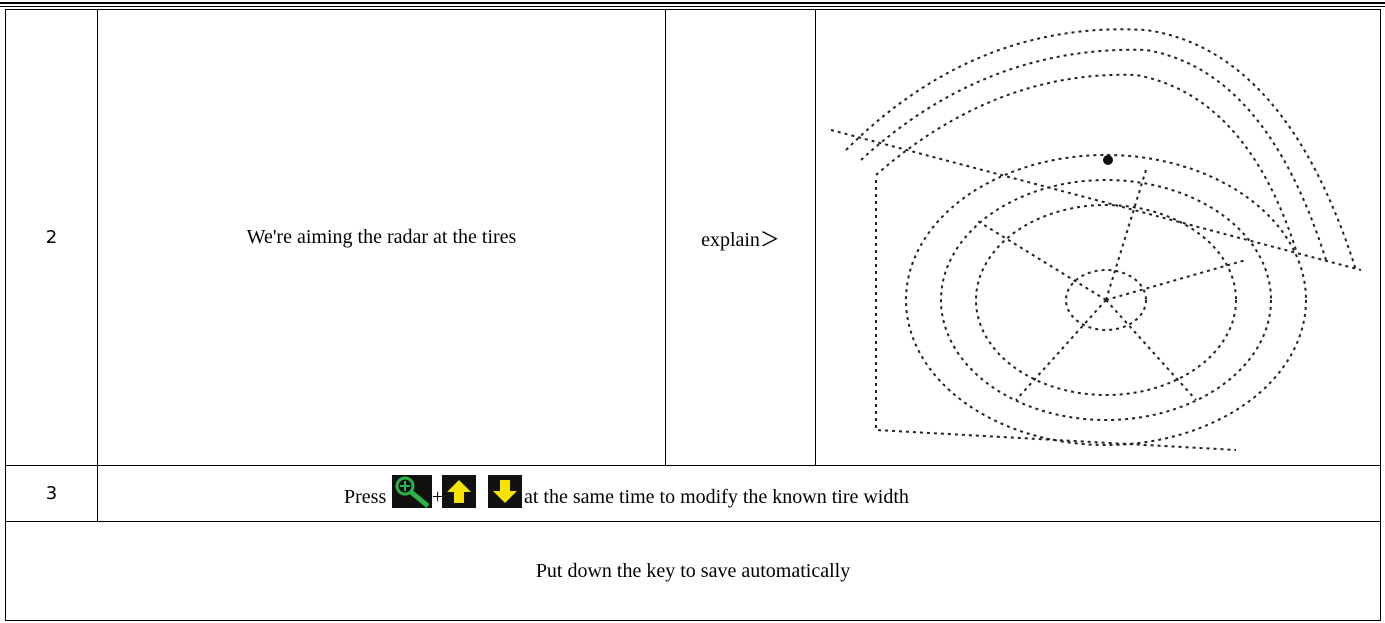 The image size is (1385, 623). What do you see at coordinates (740, 237) in the screenshot?
I see `explain-label: explain＞` at bounding box center [740, 237].